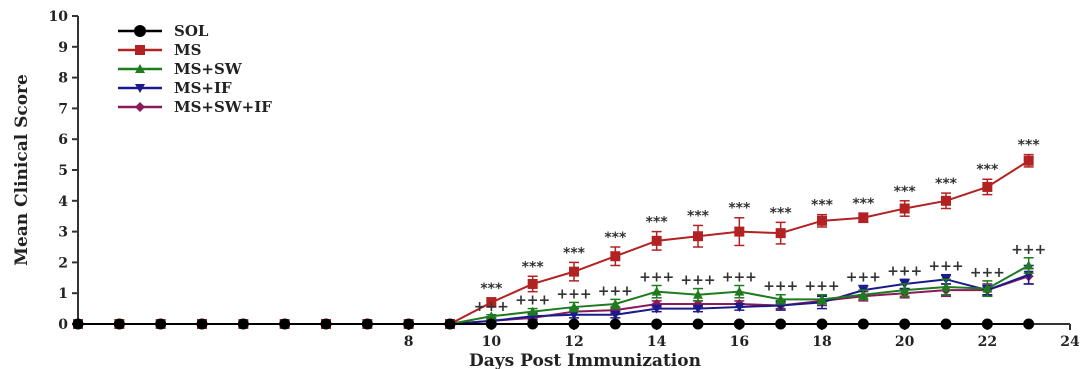 This screenshot has height=369, width=1081. Describe the element at coordinates (905, 342) in the screenshot. I see `x-tick-label: 20` at that location.